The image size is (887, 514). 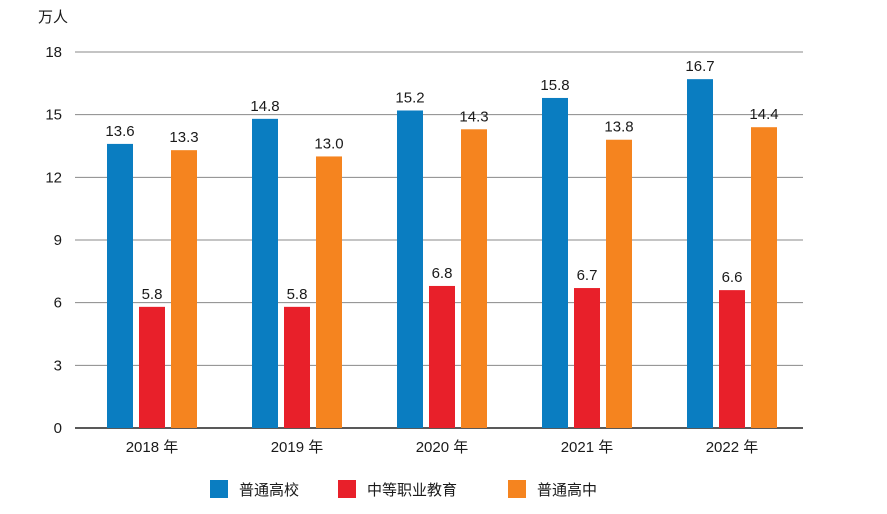 What do you see at coordinates (442, 447) in the screenshot?
I see `x-tick-label: 2020 年` at bounding box center [442, 447].